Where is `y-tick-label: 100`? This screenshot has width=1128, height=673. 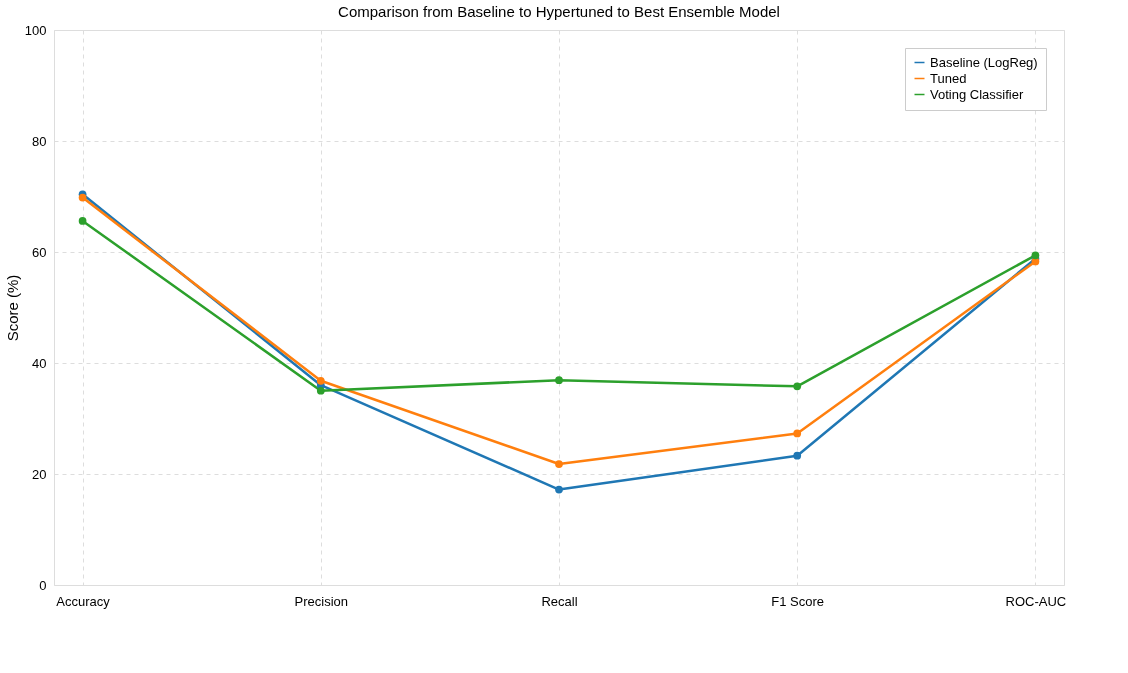
y-tick-label: 100 is located at coordinates (35, 30).